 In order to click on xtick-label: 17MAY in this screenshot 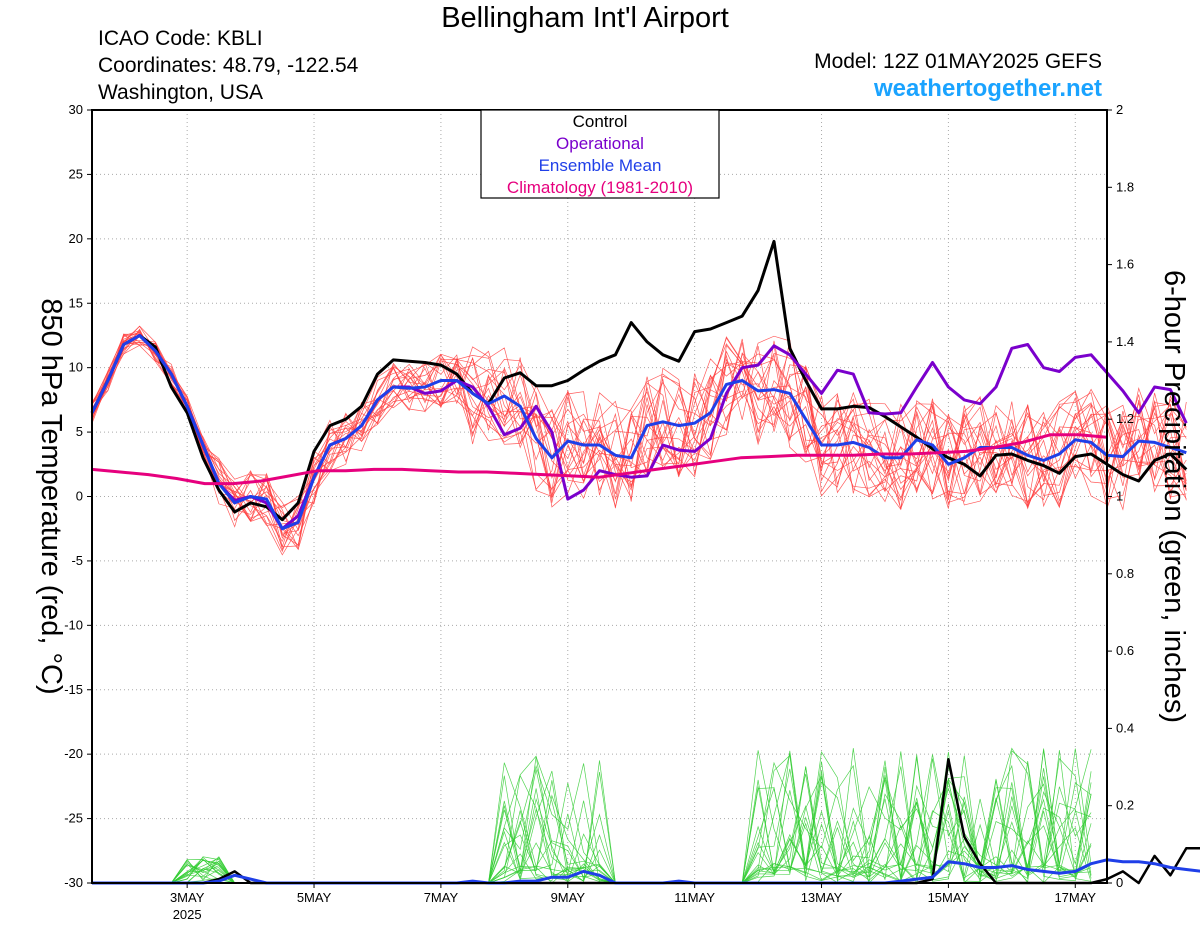, I will do `click(1075, 897)`.